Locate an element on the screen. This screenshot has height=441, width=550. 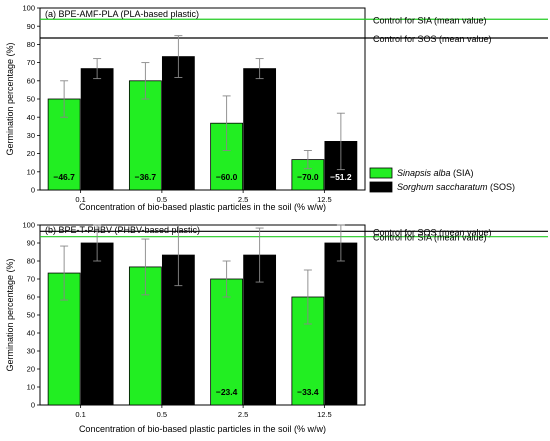
legend-species-abbr: (SOS) is located at coordinates (502, 187).